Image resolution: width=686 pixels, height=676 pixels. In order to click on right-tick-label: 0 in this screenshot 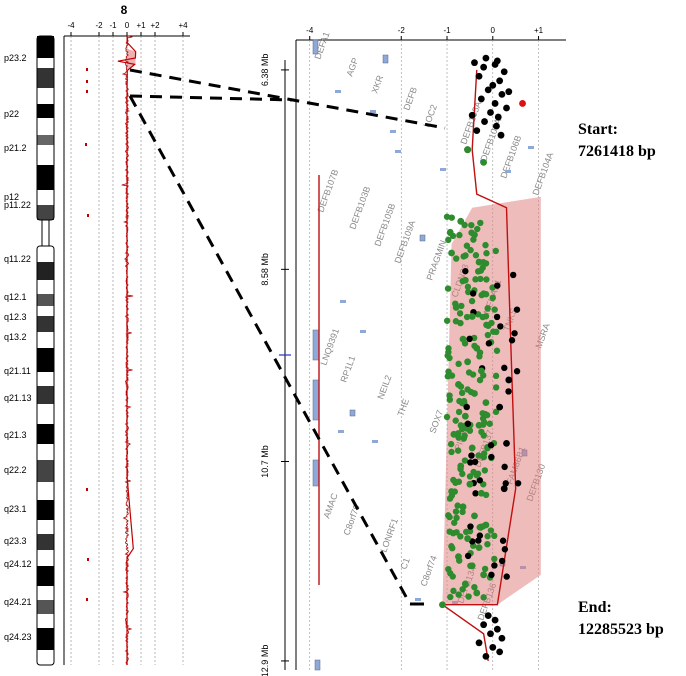, I will do `click(493, 30)`.